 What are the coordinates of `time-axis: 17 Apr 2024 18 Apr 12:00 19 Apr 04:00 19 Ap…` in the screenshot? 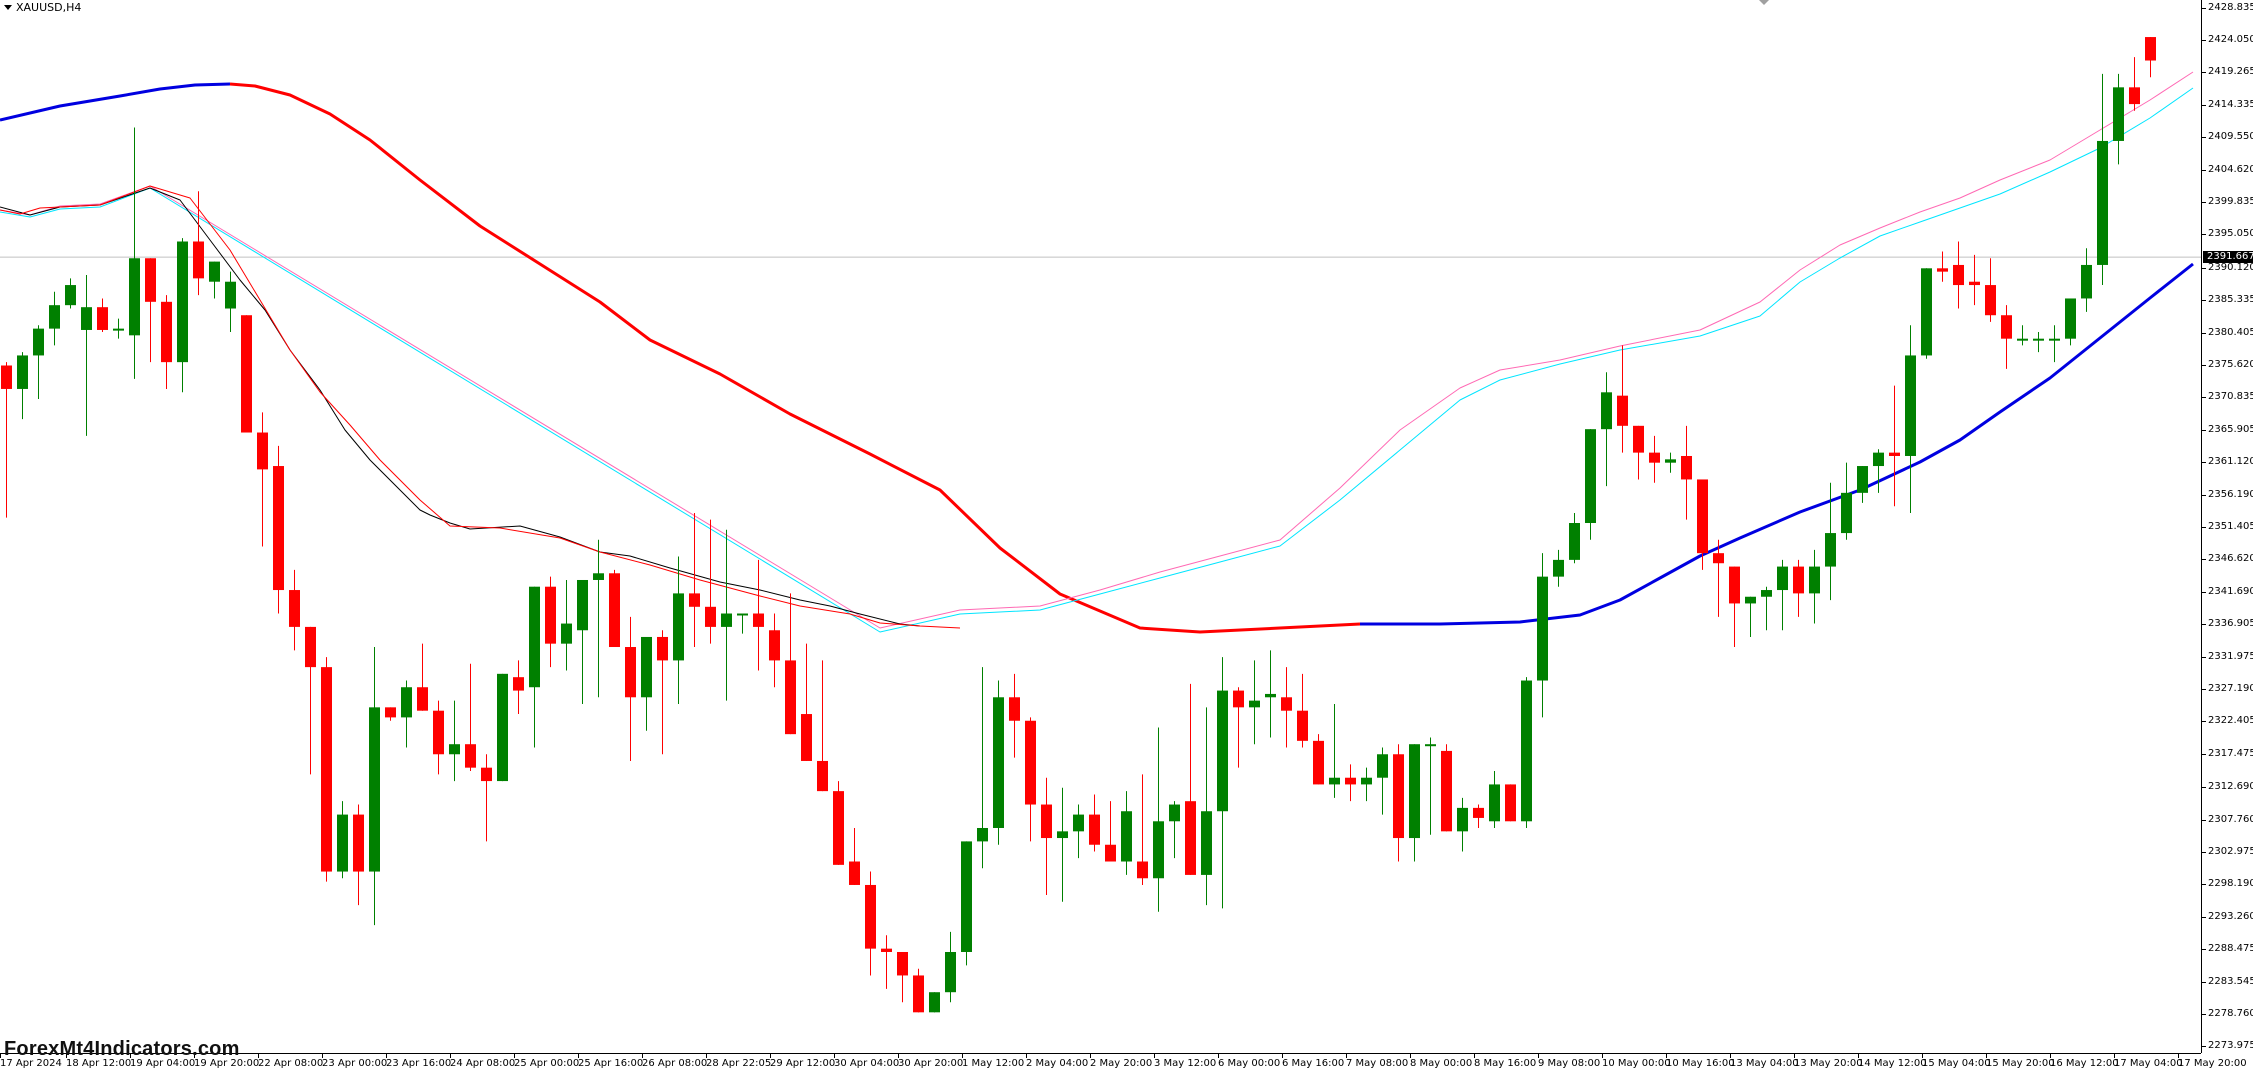 It's located at (1123, 1070).